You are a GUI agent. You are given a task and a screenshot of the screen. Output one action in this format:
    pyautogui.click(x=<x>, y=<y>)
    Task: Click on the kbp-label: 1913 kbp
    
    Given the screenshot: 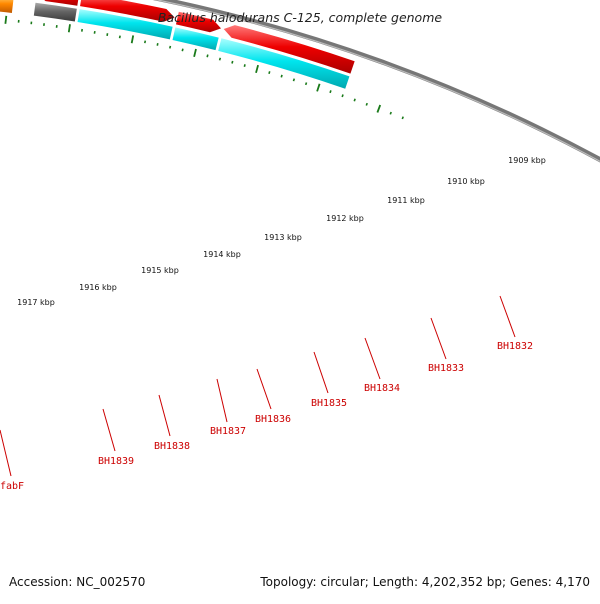 What is the action you would take?
    pyautogui.click(x=283, y=237)
    